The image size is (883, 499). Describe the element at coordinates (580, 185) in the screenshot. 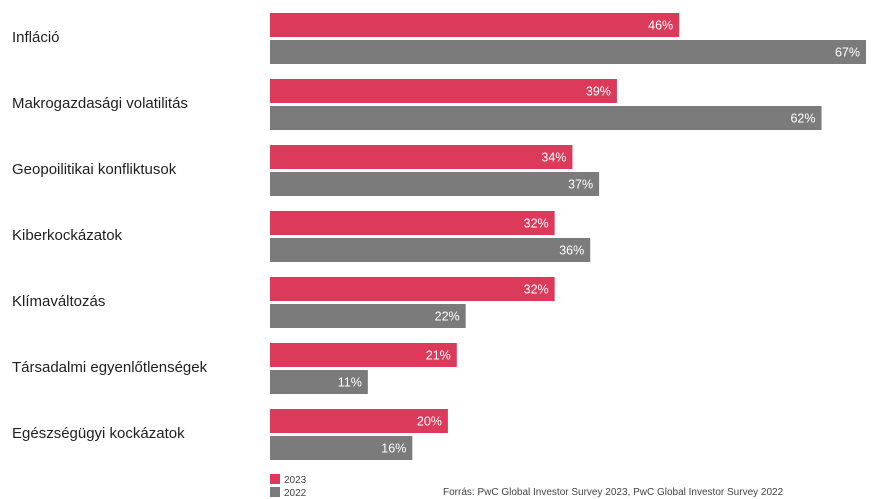

I see `value-label-2022: 37%` at that location.